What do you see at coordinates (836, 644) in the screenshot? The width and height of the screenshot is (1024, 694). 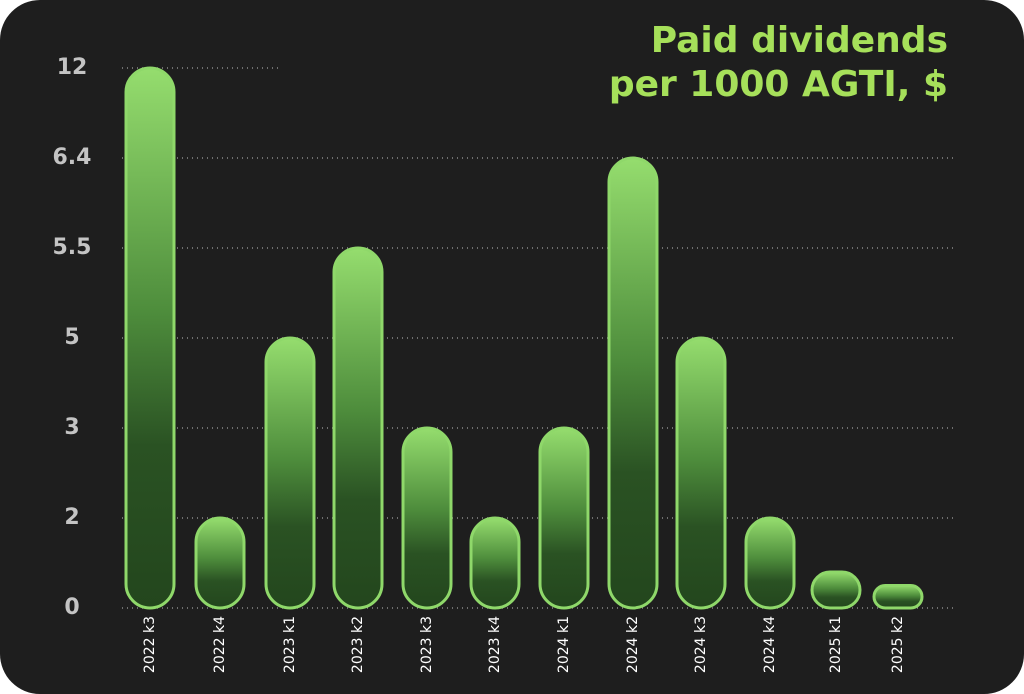 I see `x-tick-label: 2025 k1` at bounding box center [836, 644].